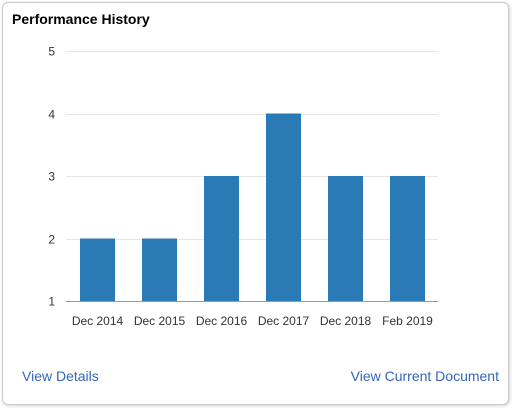 This screenshot has height=411, width=515. Describe the element at coordinates (51, 177) in the screenshot. I see `y-tick-label-3: 3` at that location.